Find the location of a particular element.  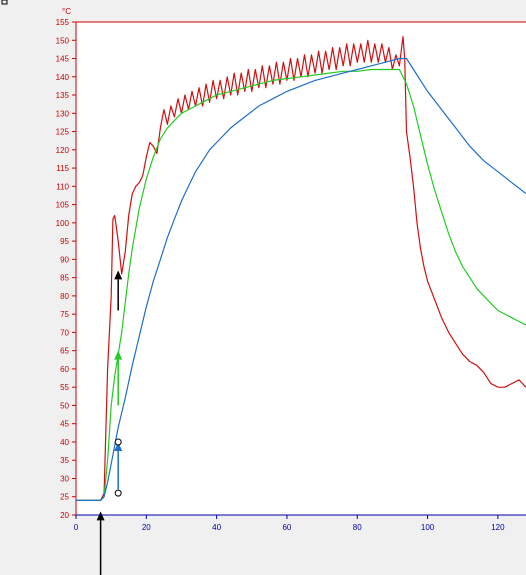

y-tick-label: 80 is located at coordinates (64, 296).